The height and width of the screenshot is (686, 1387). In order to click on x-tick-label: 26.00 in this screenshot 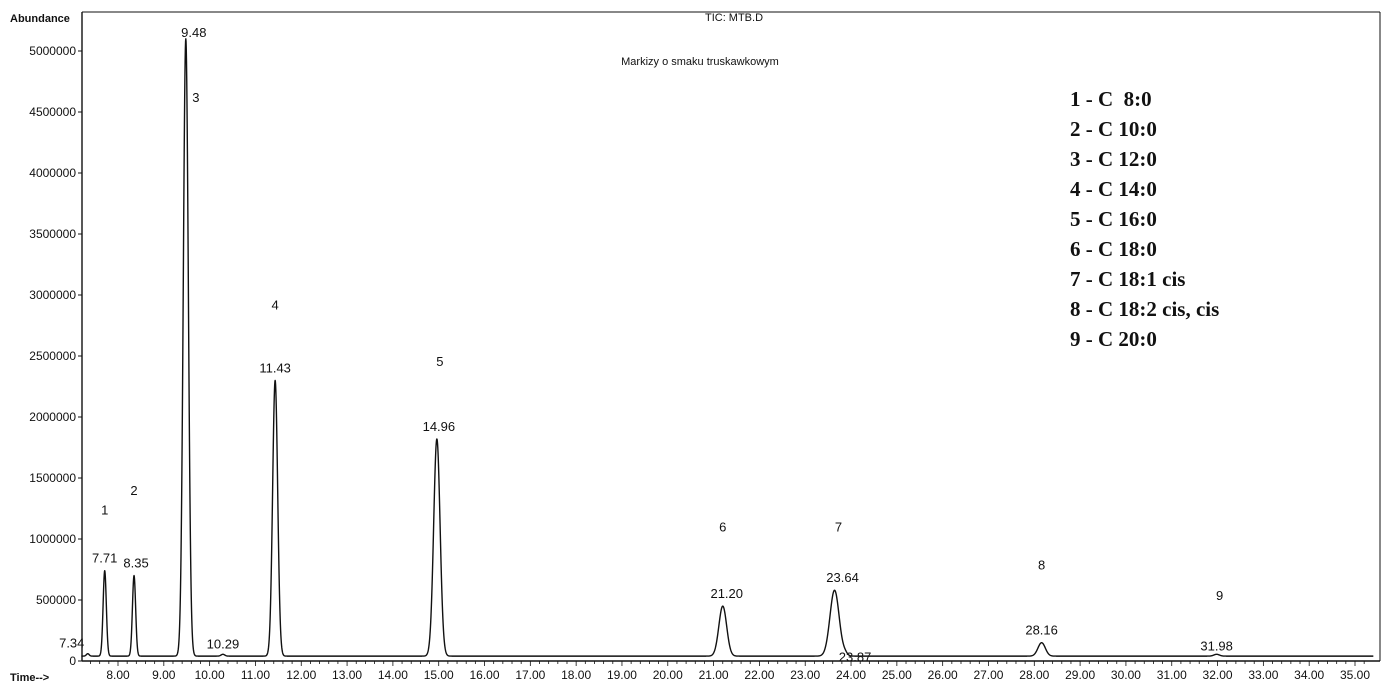, I will do `click(943, 675)`.